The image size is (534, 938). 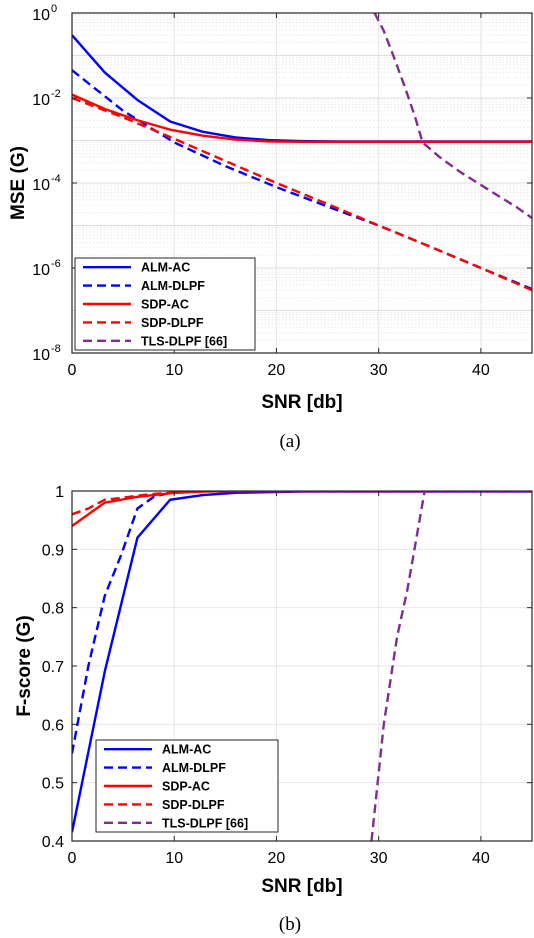 What do you see at coordinates (53, 609) in the screenshot?
I see `y-tick-label: 0.8` at bounding box center [53, 609].